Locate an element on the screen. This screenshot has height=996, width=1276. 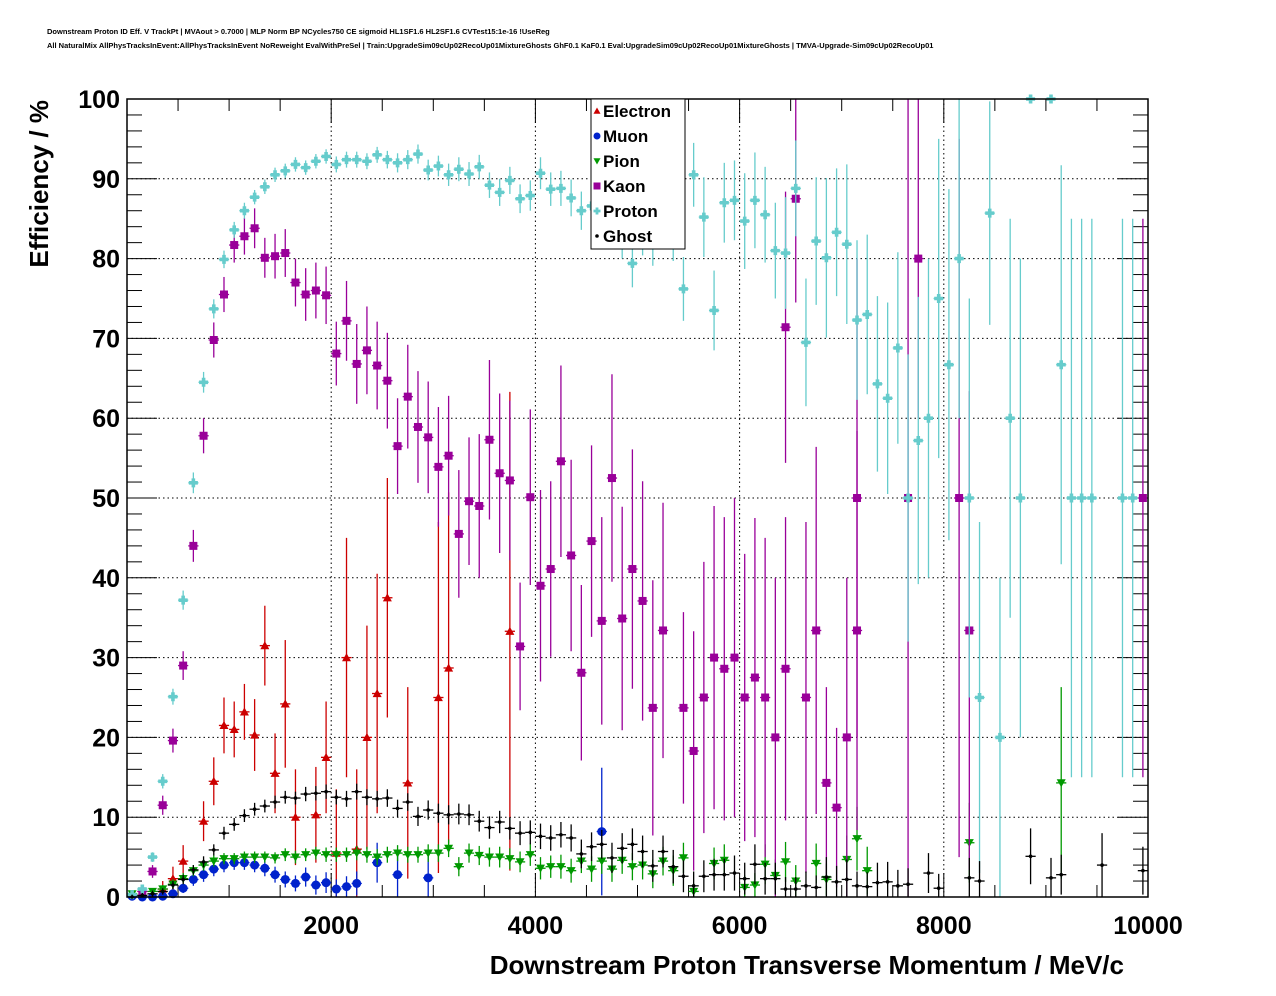
legend-label: Electron is located at coordinates (637, 111).